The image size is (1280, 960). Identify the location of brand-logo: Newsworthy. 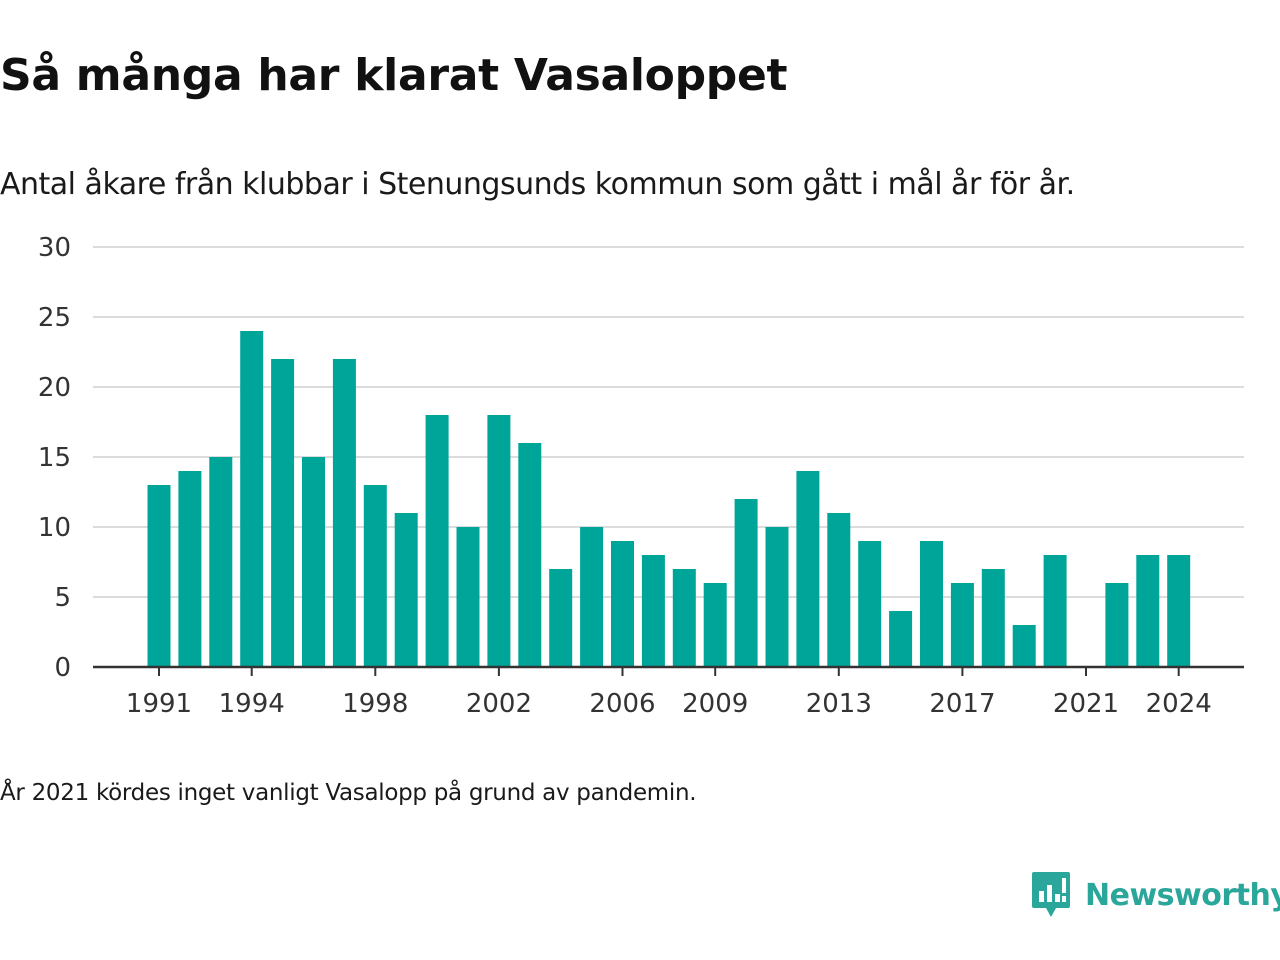
(1155, 895).